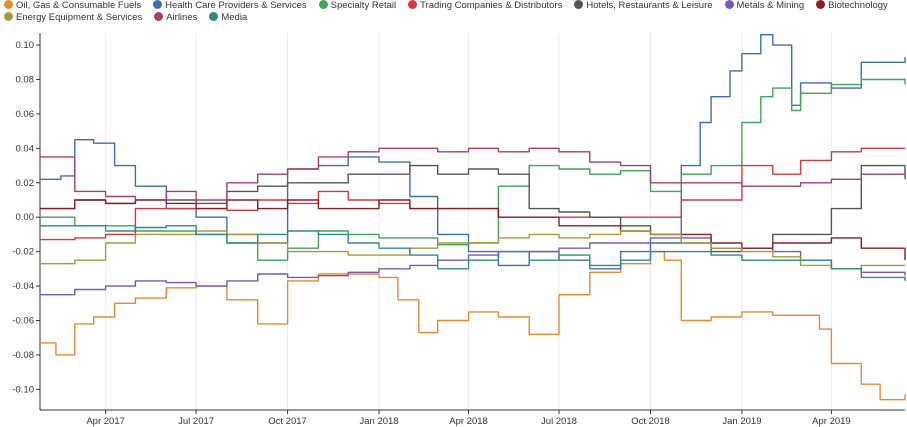  I want to click on legend-label: Health Care Providers & Services, so click(236, 5).